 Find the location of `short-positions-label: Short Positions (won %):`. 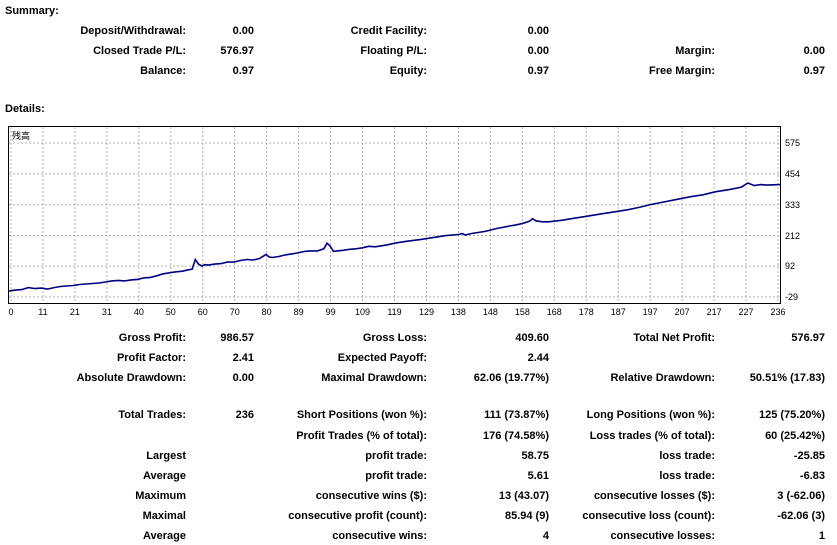

short-positions-label: Short Positions (won %): is located at coordinates (361, 415).